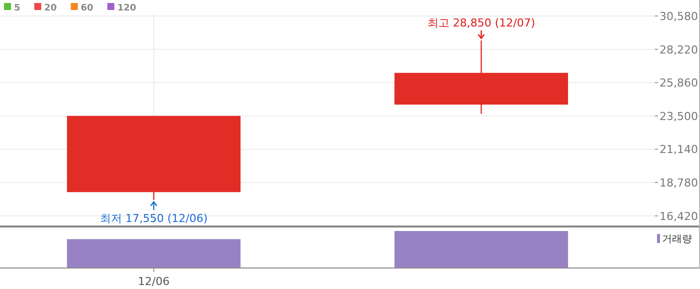 This screenshot has height=289, width=700. What do you see at coordinates (679, 49) in the screenshot?
I see `y-tick-label: 28,220` at bounding box center [679, 49].